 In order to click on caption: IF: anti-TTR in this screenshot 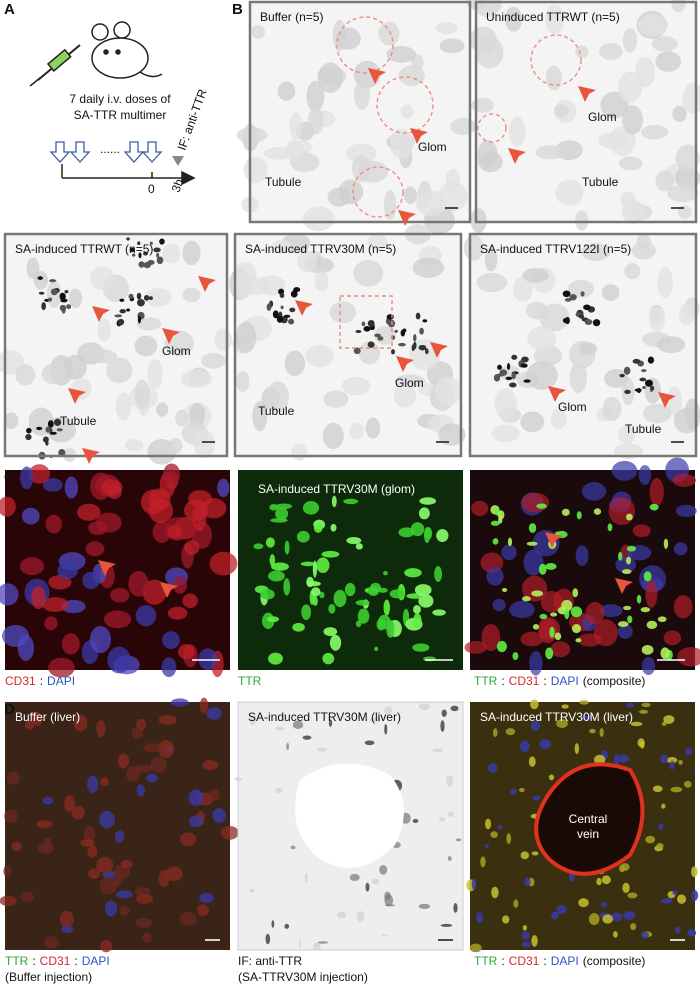, I will do `click(270, 961)`.